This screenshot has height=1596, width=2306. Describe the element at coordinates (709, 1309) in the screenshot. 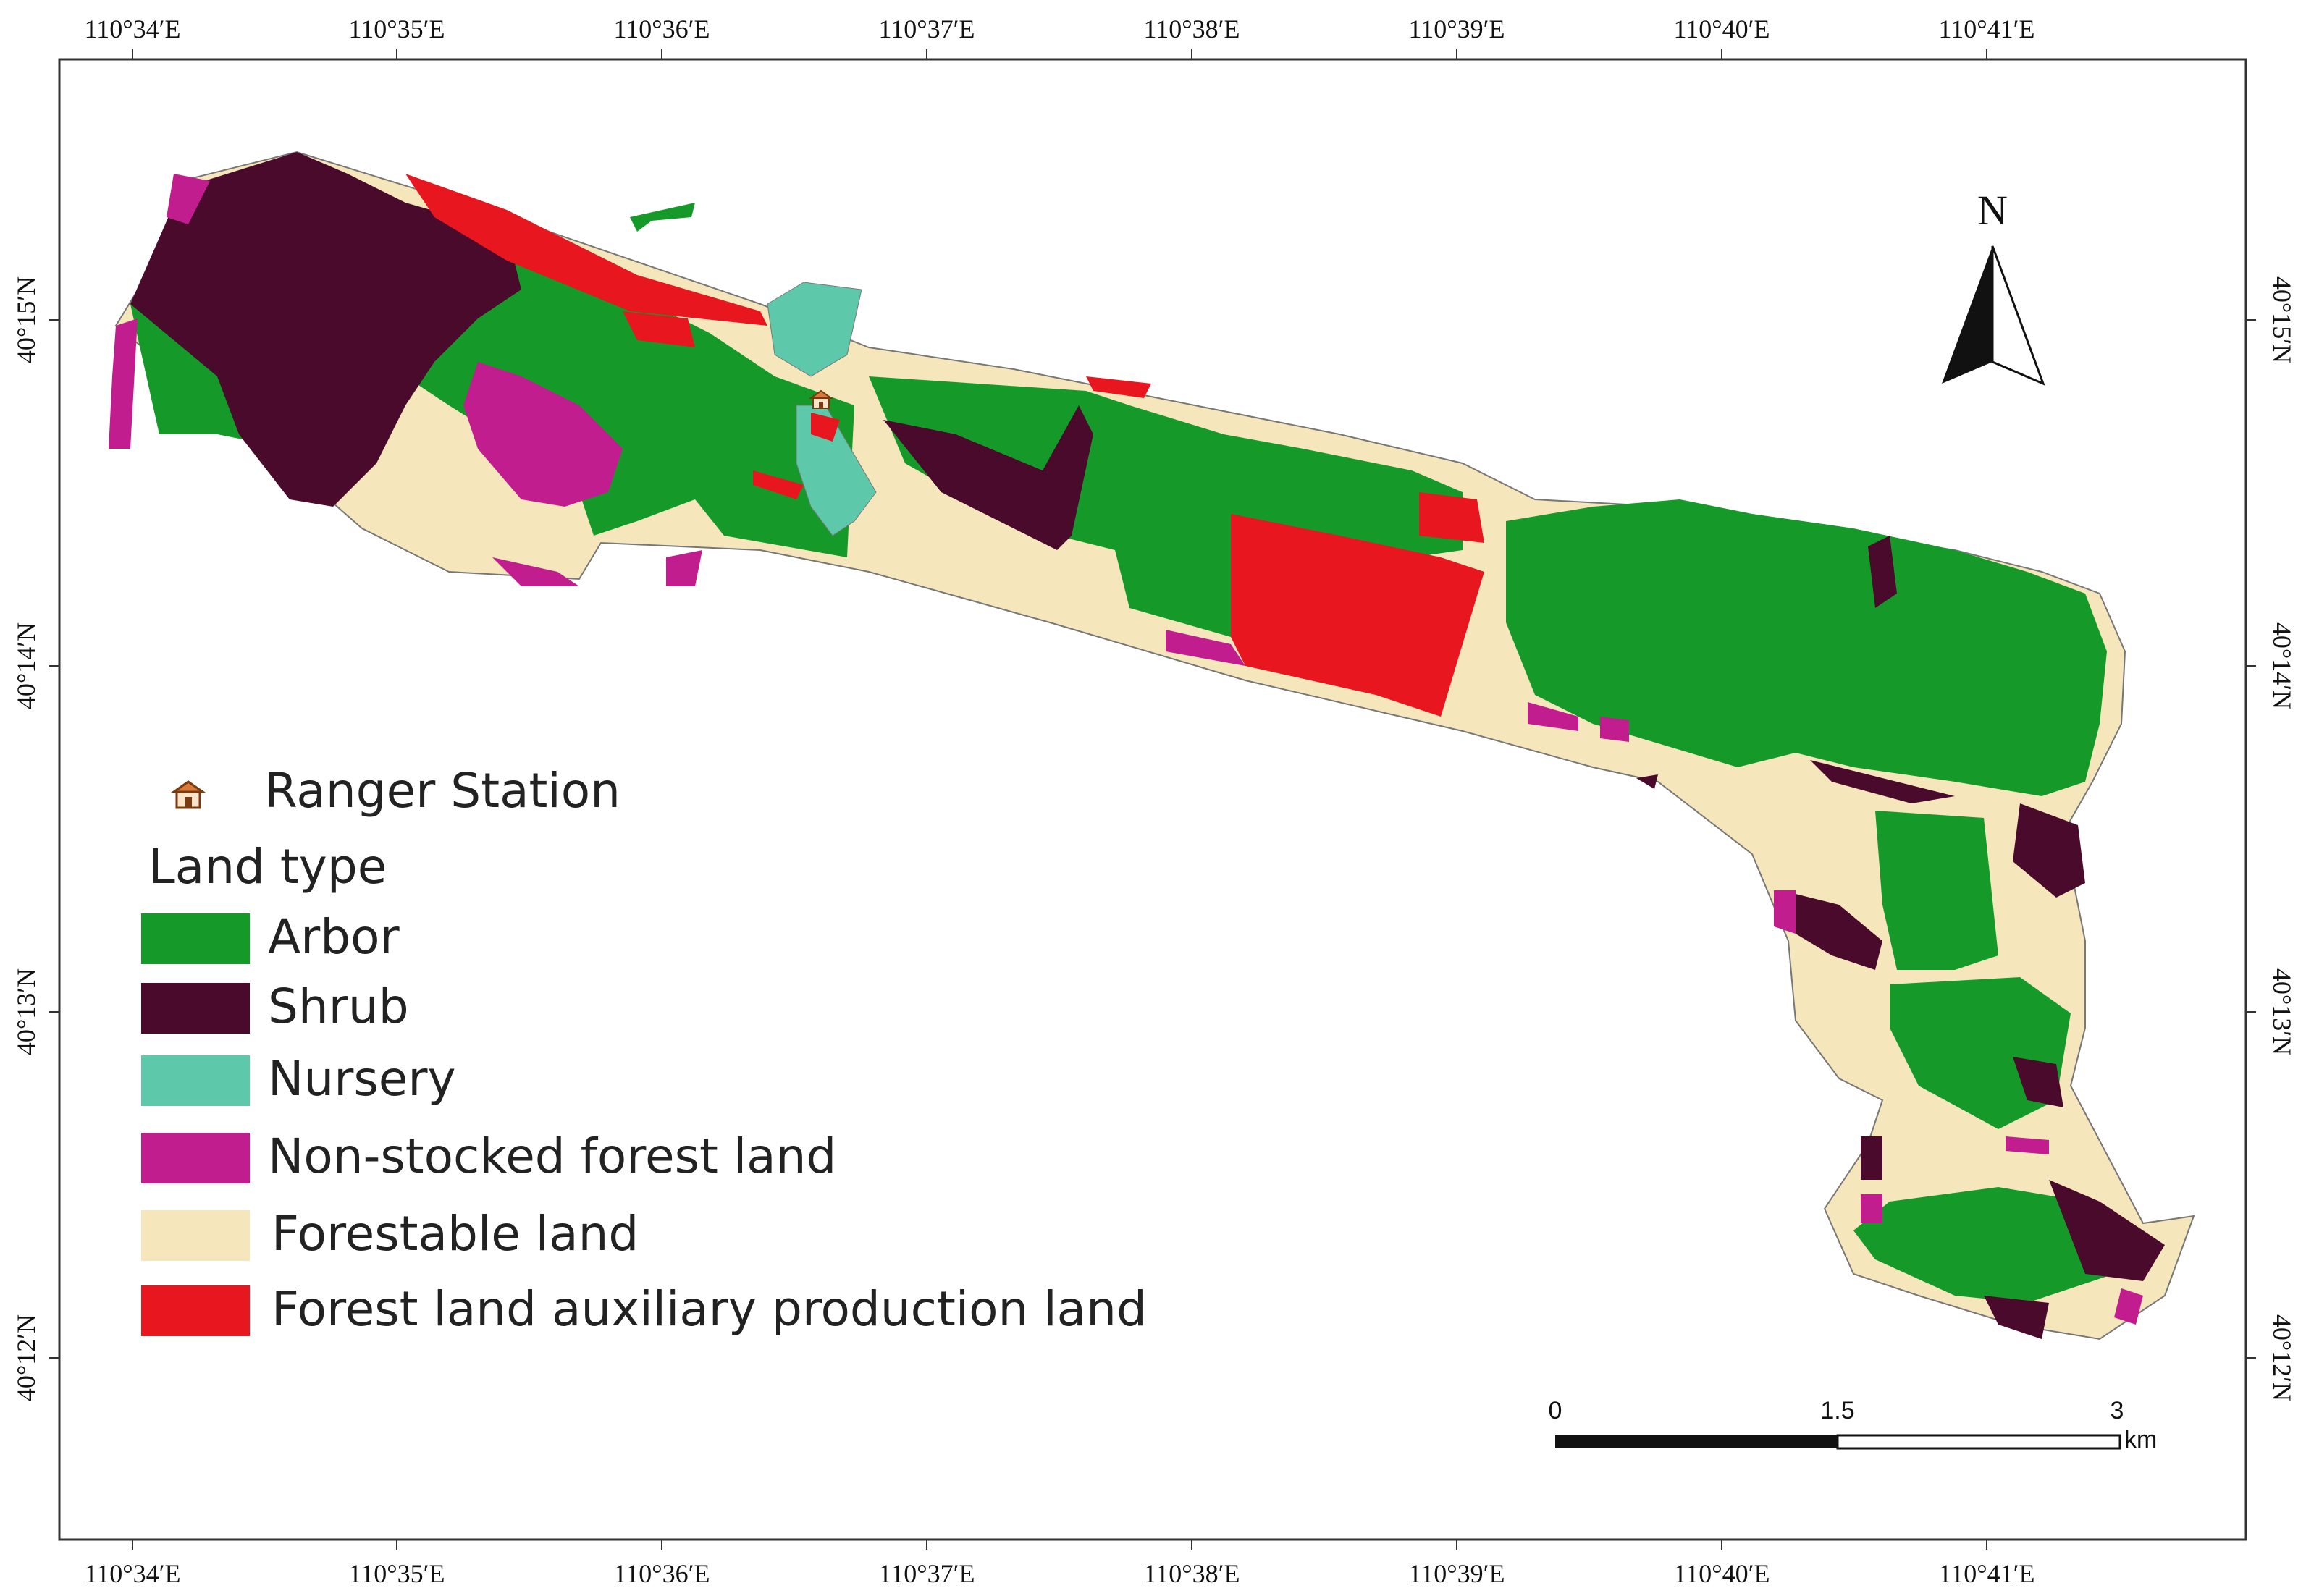

I see `legend-label-auxiliary: Forest land auxiliary production land` at that location.